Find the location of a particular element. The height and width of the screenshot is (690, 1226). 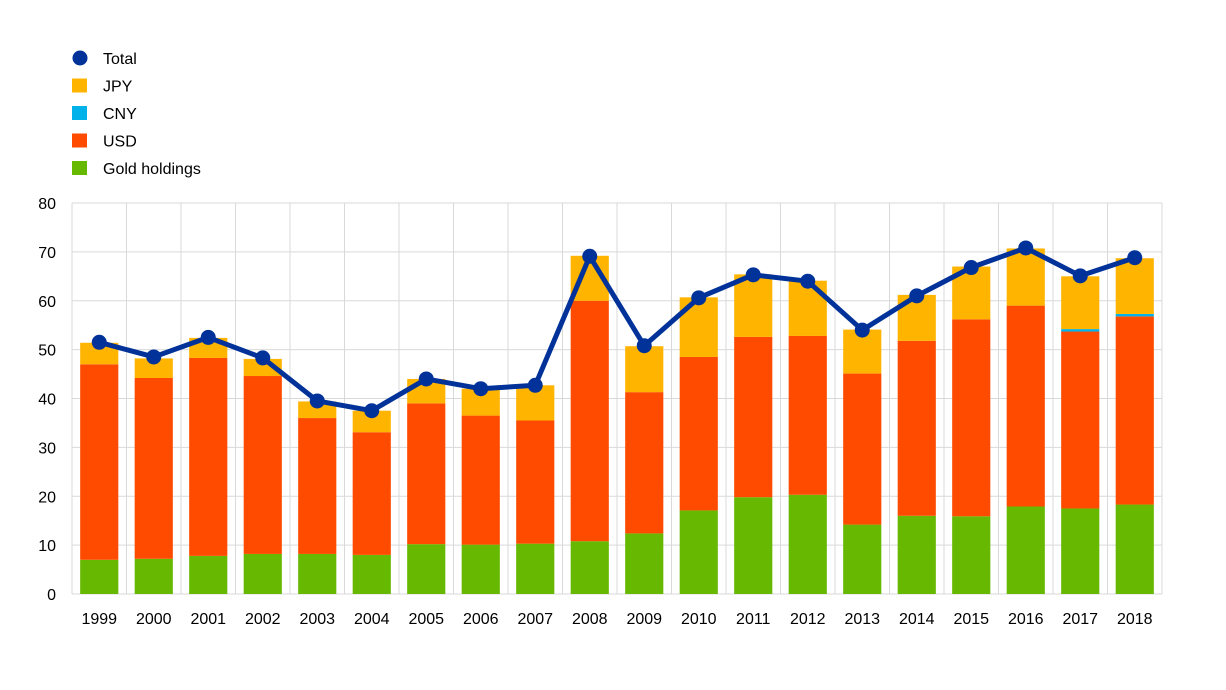

x-tick-label: 2009 is located at coordinates (644, 619).